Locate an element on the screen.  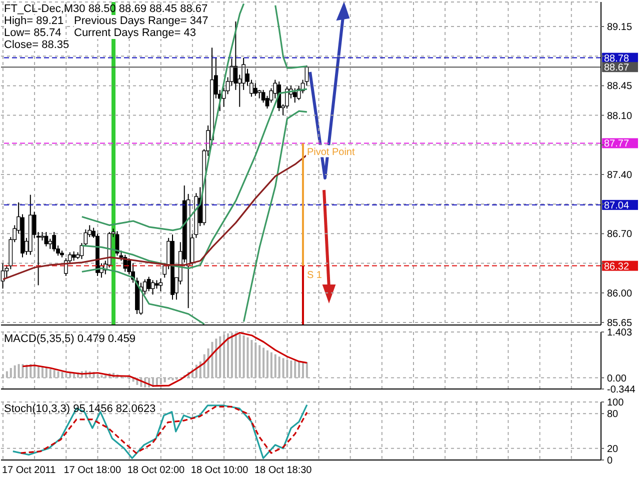
y-tick-label: 85.65 is located at coordinates (619, 323).